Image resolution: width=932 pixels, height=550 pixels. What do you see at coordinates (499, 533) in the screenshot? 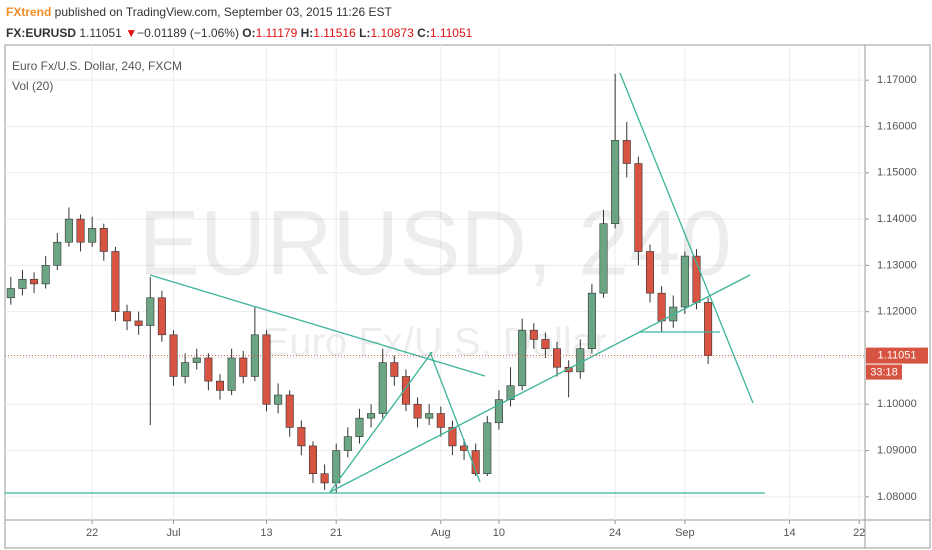
I see `x-tick-label: 10` at bounding box center [499, 533].